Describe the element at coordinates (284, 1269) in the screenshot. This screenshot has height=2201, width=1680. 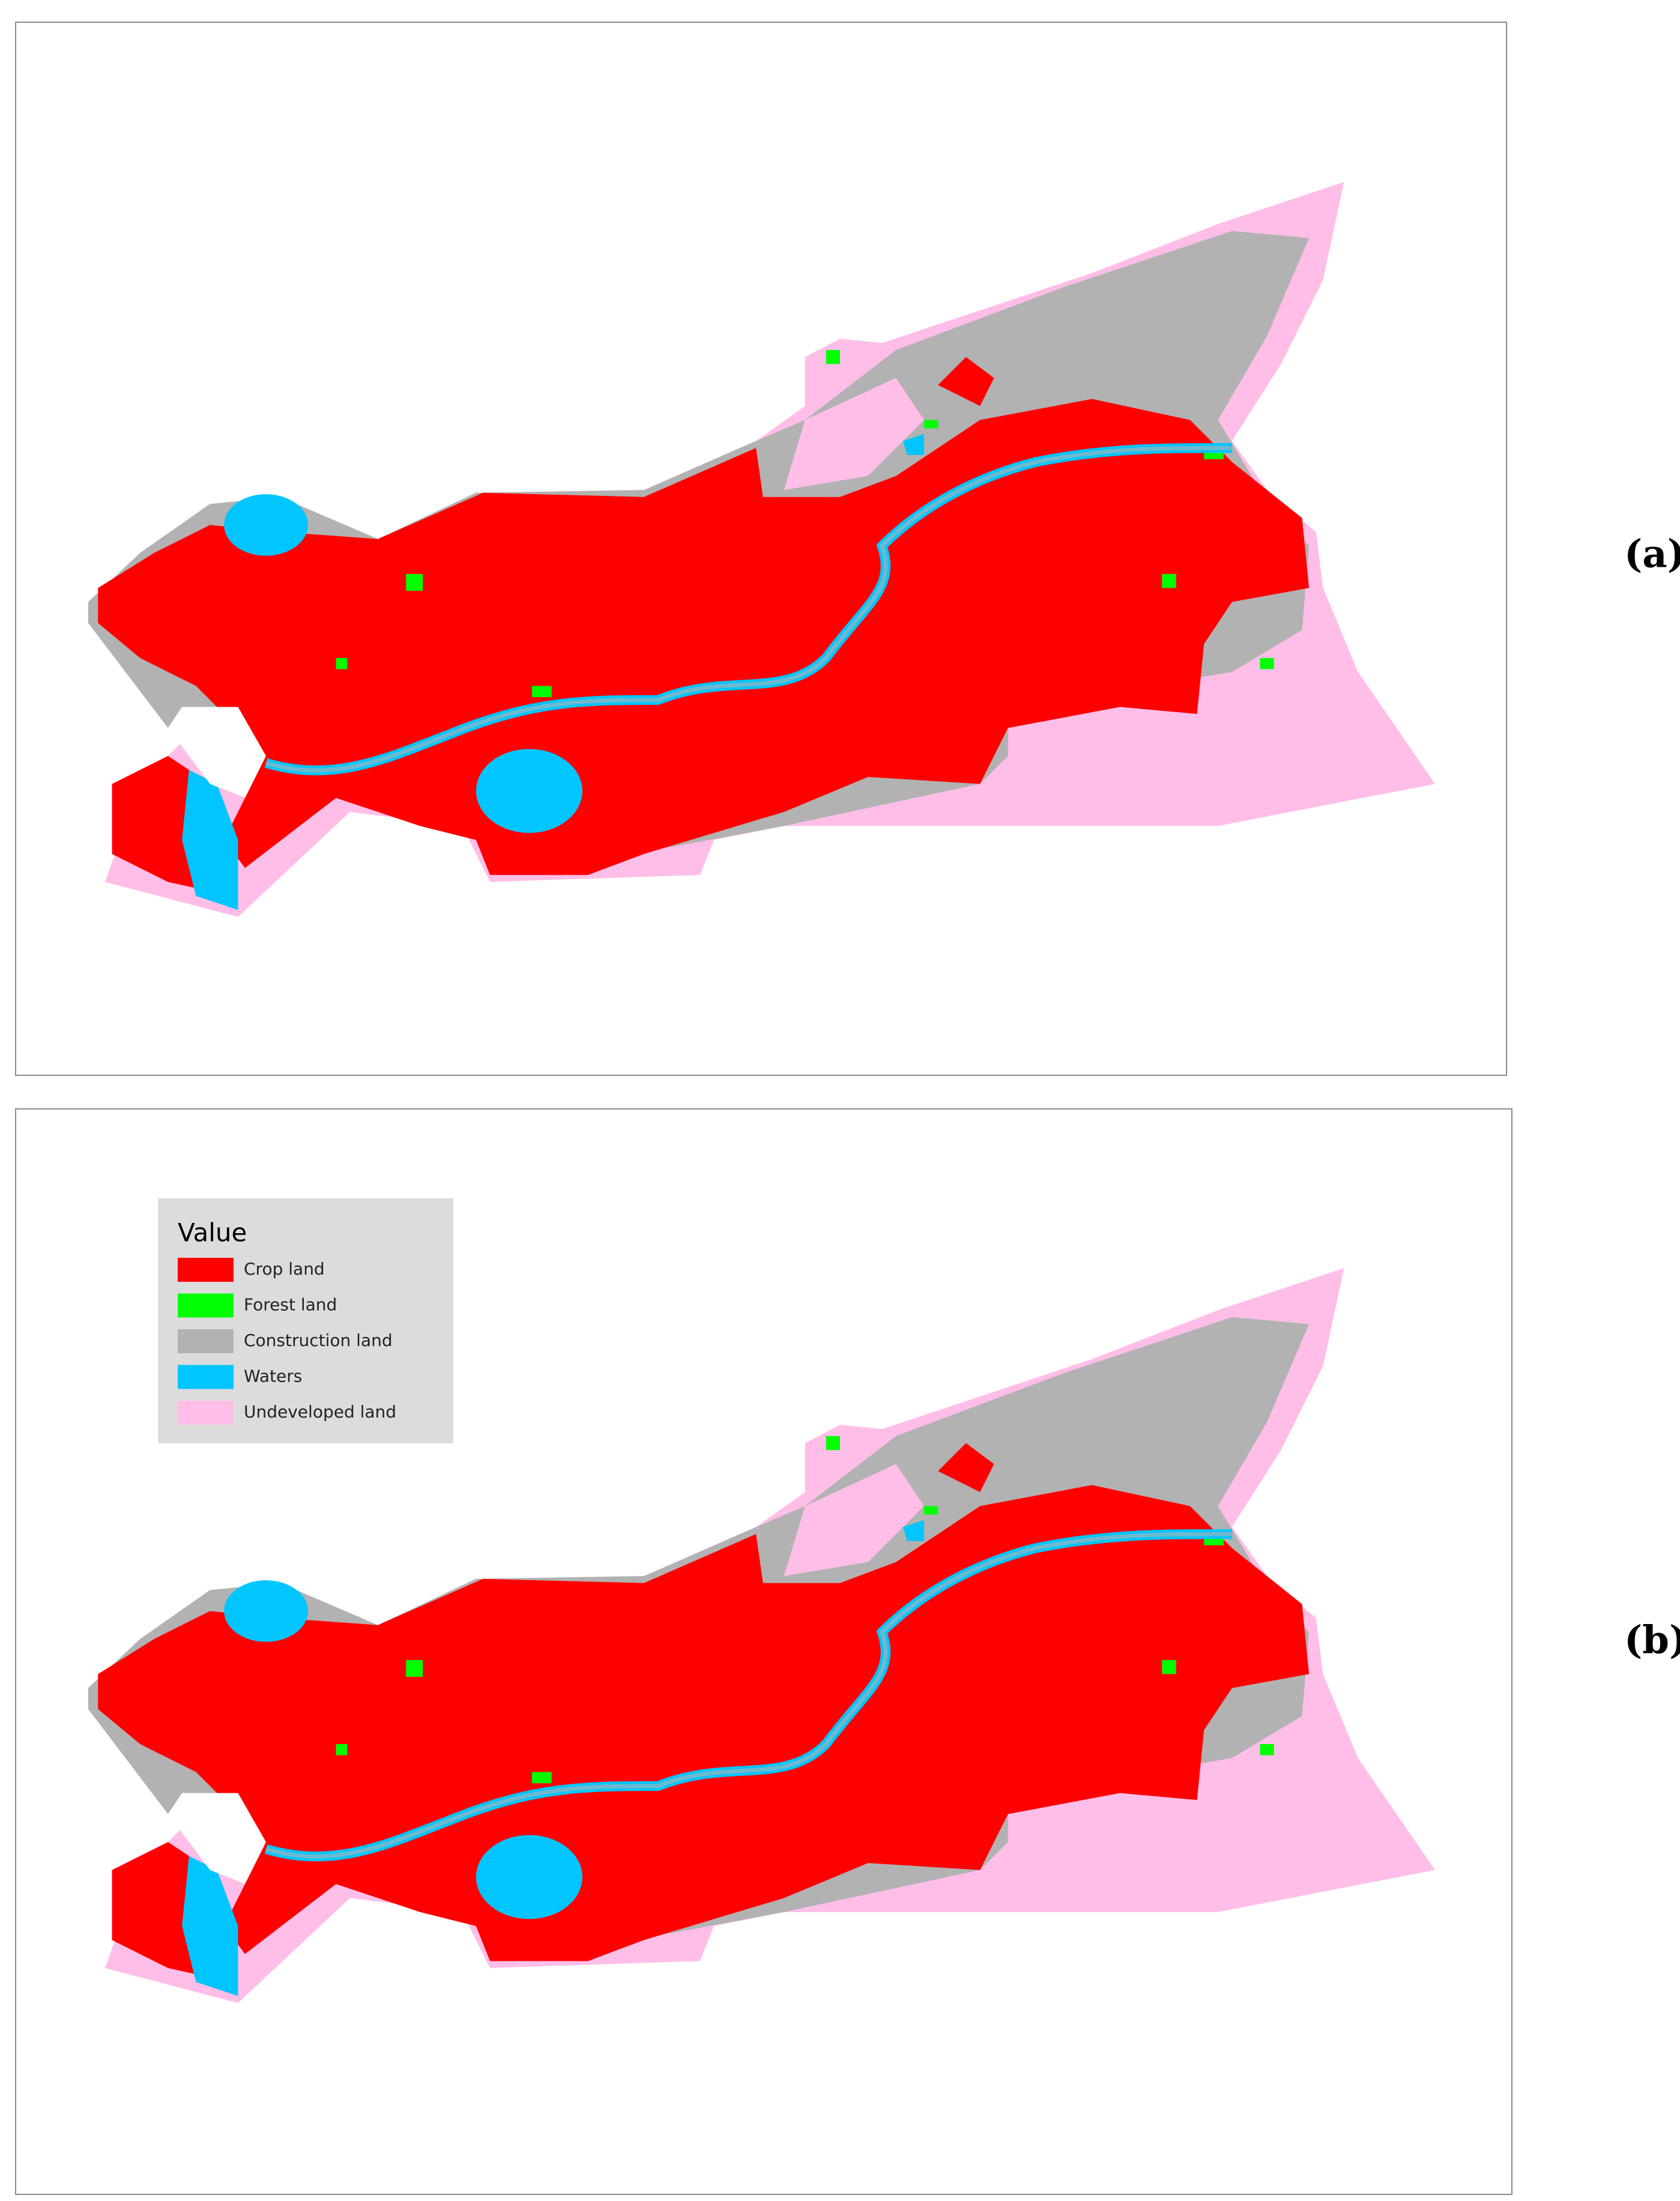
I see `legend-label: Crop land` at that location.